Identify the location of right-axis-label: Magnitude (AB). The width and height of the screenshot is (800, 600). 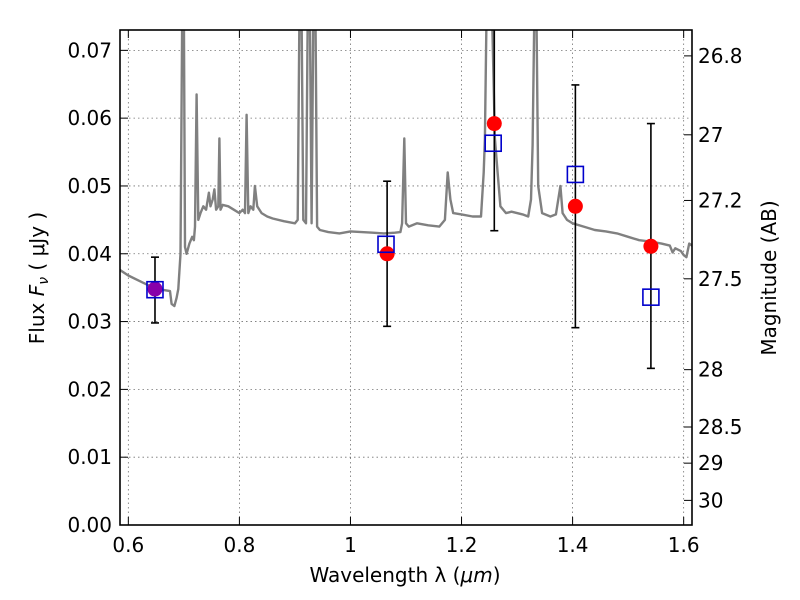
(769, 277).